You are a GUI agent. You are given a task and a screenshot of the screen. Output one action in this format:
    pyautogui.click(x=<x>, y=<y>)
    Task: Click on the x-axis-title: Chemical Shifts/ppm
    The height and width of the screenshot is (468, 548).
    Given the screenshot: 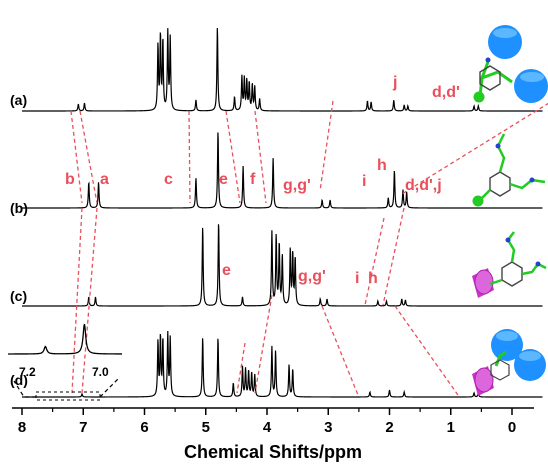 What is the action you would take?
    pyautogui.click(x=273, y=452)
    